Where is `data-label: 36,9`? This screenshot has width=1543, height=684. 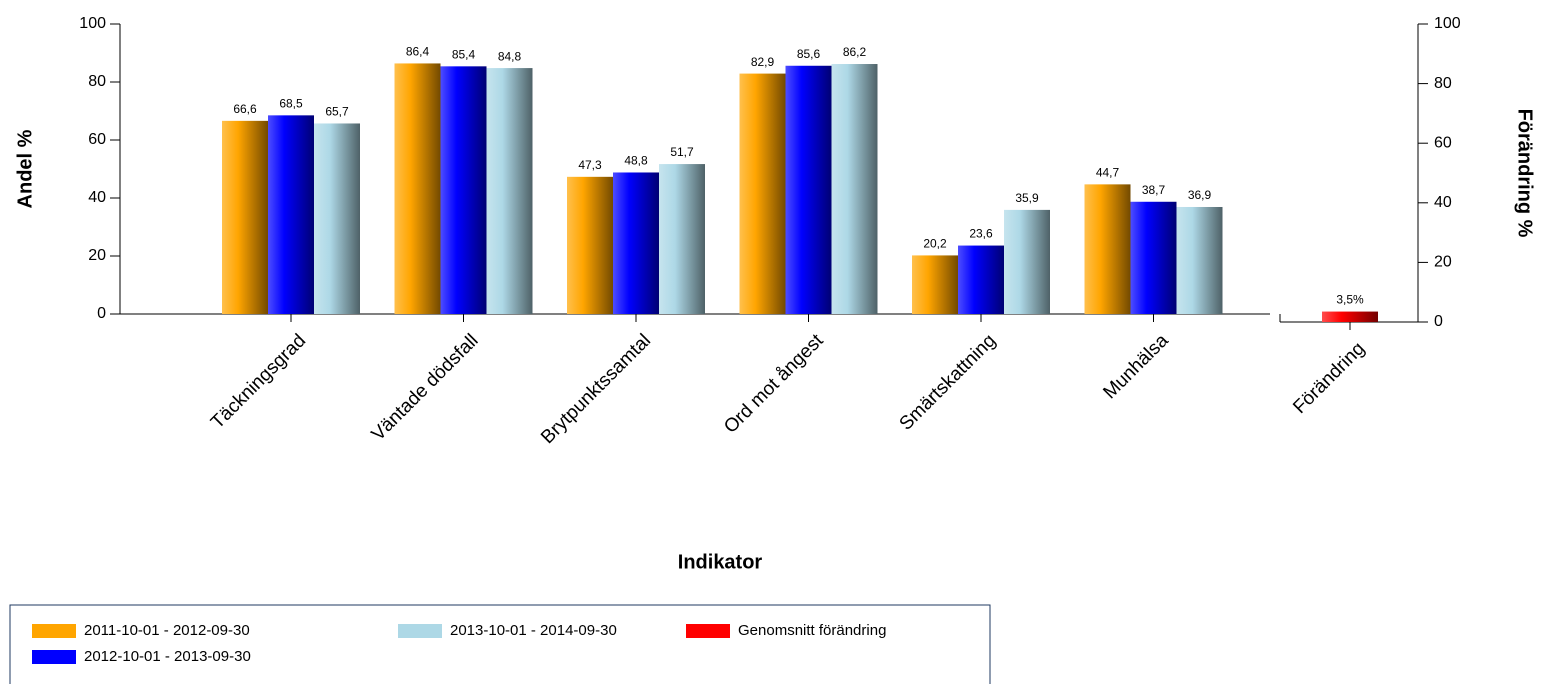
data-label: 36,9 is located at coordinates (1200, 195).